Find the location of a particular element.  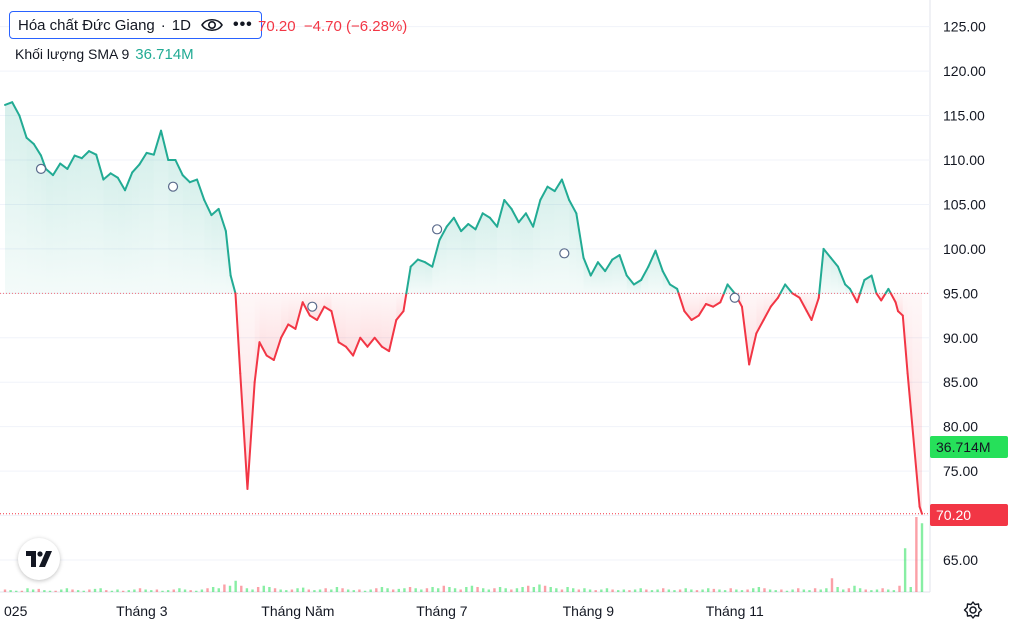

interval-label: 1D is located at coordinates (181, 25).